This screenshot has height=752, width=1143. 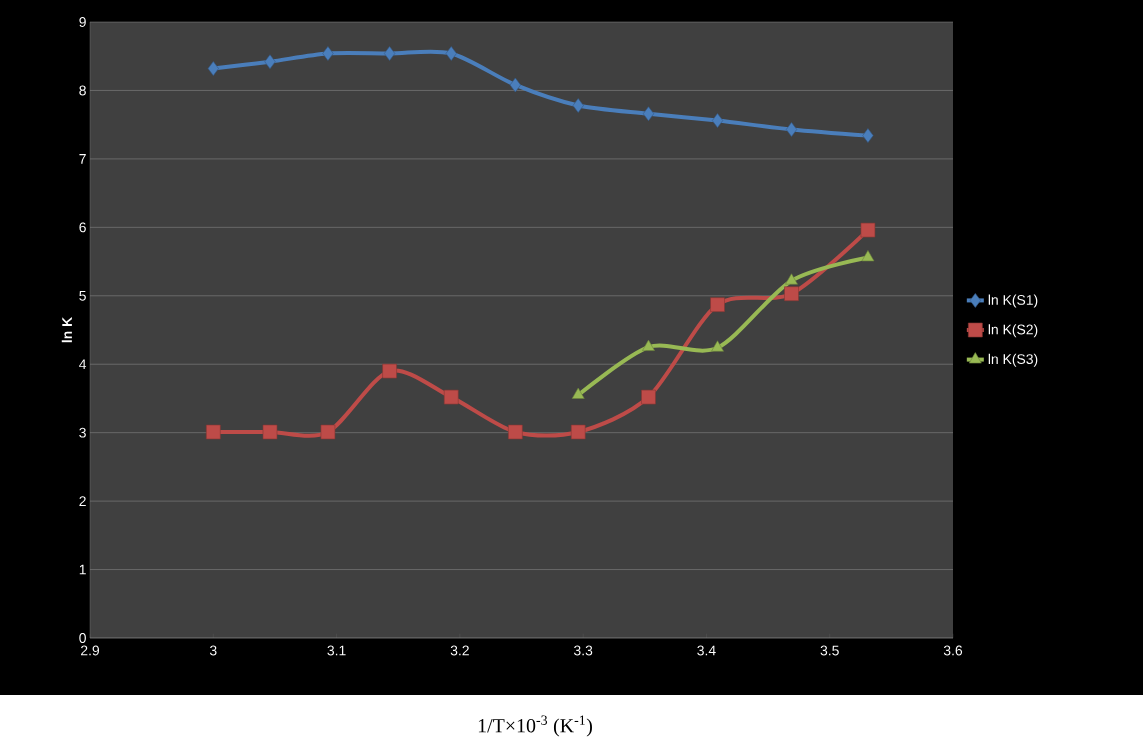 I want to click on y-tick-label: 2, so click(x=82, y=501).